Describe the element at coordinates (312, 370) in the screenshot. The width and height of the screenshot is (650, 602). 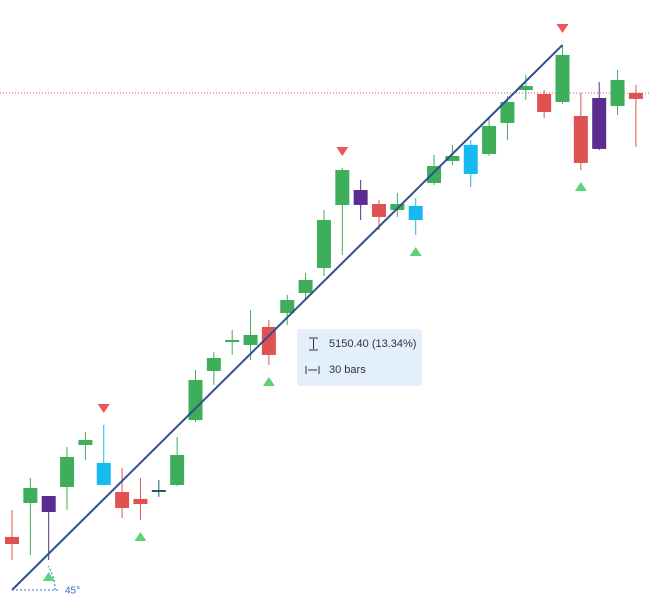
I see `bars-icon` at that location.